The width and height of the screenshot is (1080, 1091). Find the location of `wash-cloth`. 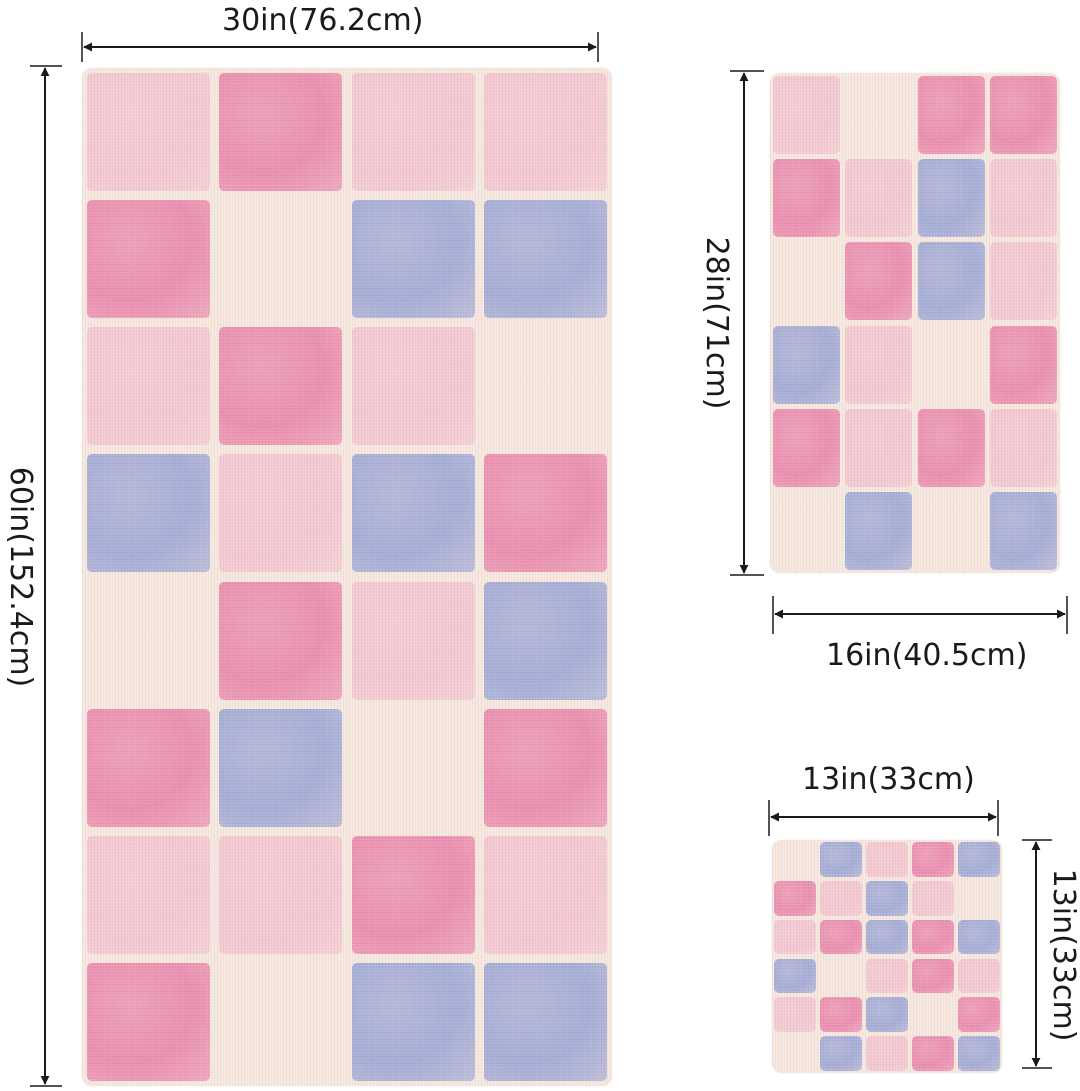

wash-cloth is located at coordinates (887, 956).